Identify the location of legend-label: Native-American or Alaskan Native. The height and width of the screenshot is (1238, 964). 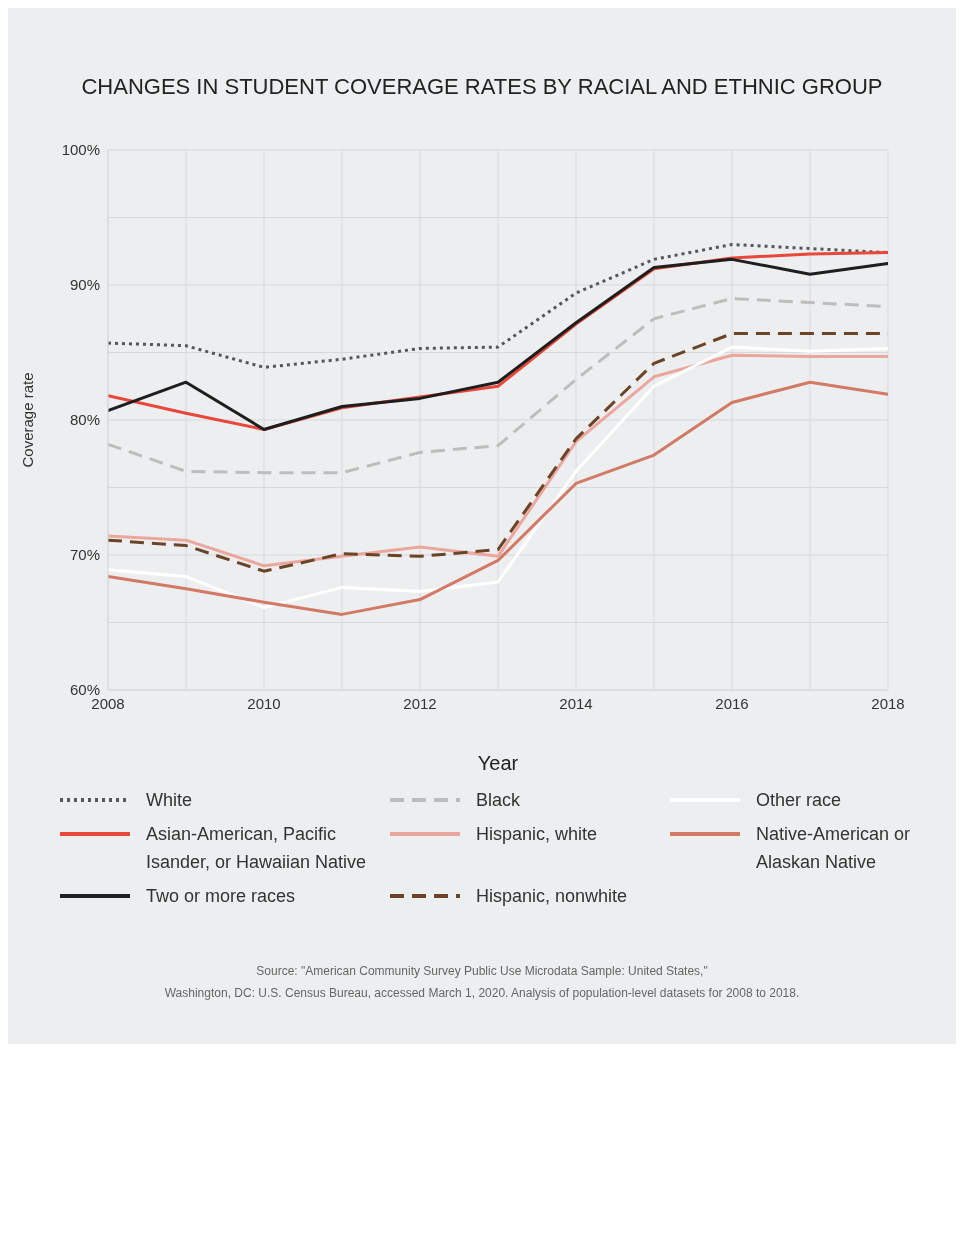
(834, 848).